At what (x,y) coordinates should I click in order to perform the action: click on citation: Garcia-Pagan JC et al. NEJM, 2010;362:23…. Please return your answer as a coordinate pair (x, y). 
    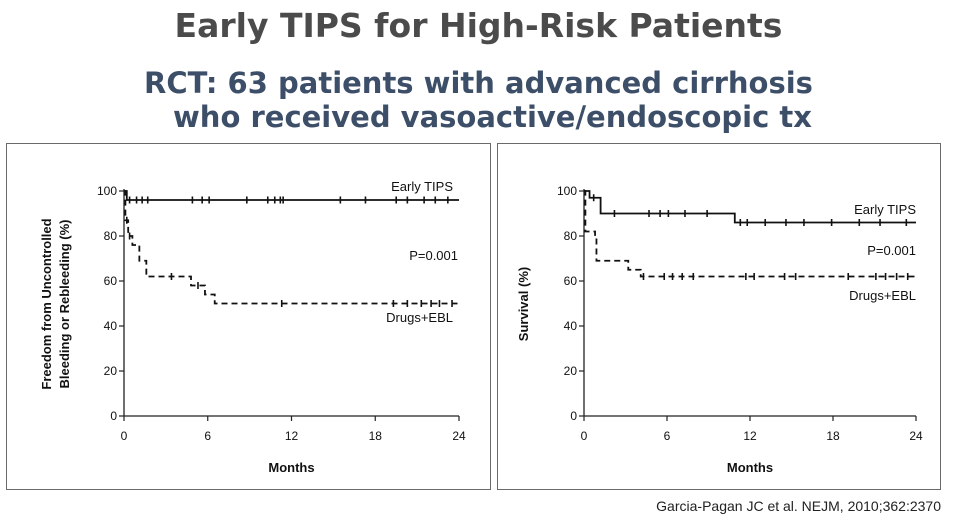
    Looking at the image, I should click on (798, 506).